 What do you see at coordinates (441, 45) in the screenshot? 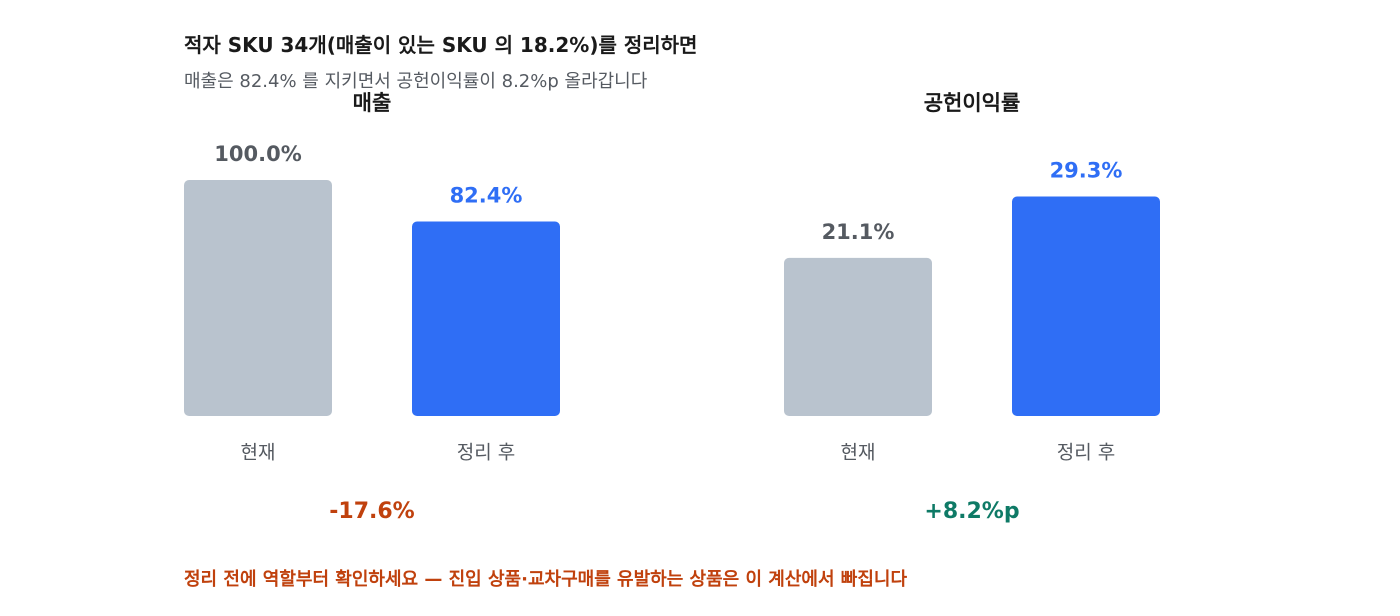
I see `chart-title: 적자 SKU 34개(매출이 있는 SKU 의 18.2%)를 정리하면` at bounding box center [441, 45].